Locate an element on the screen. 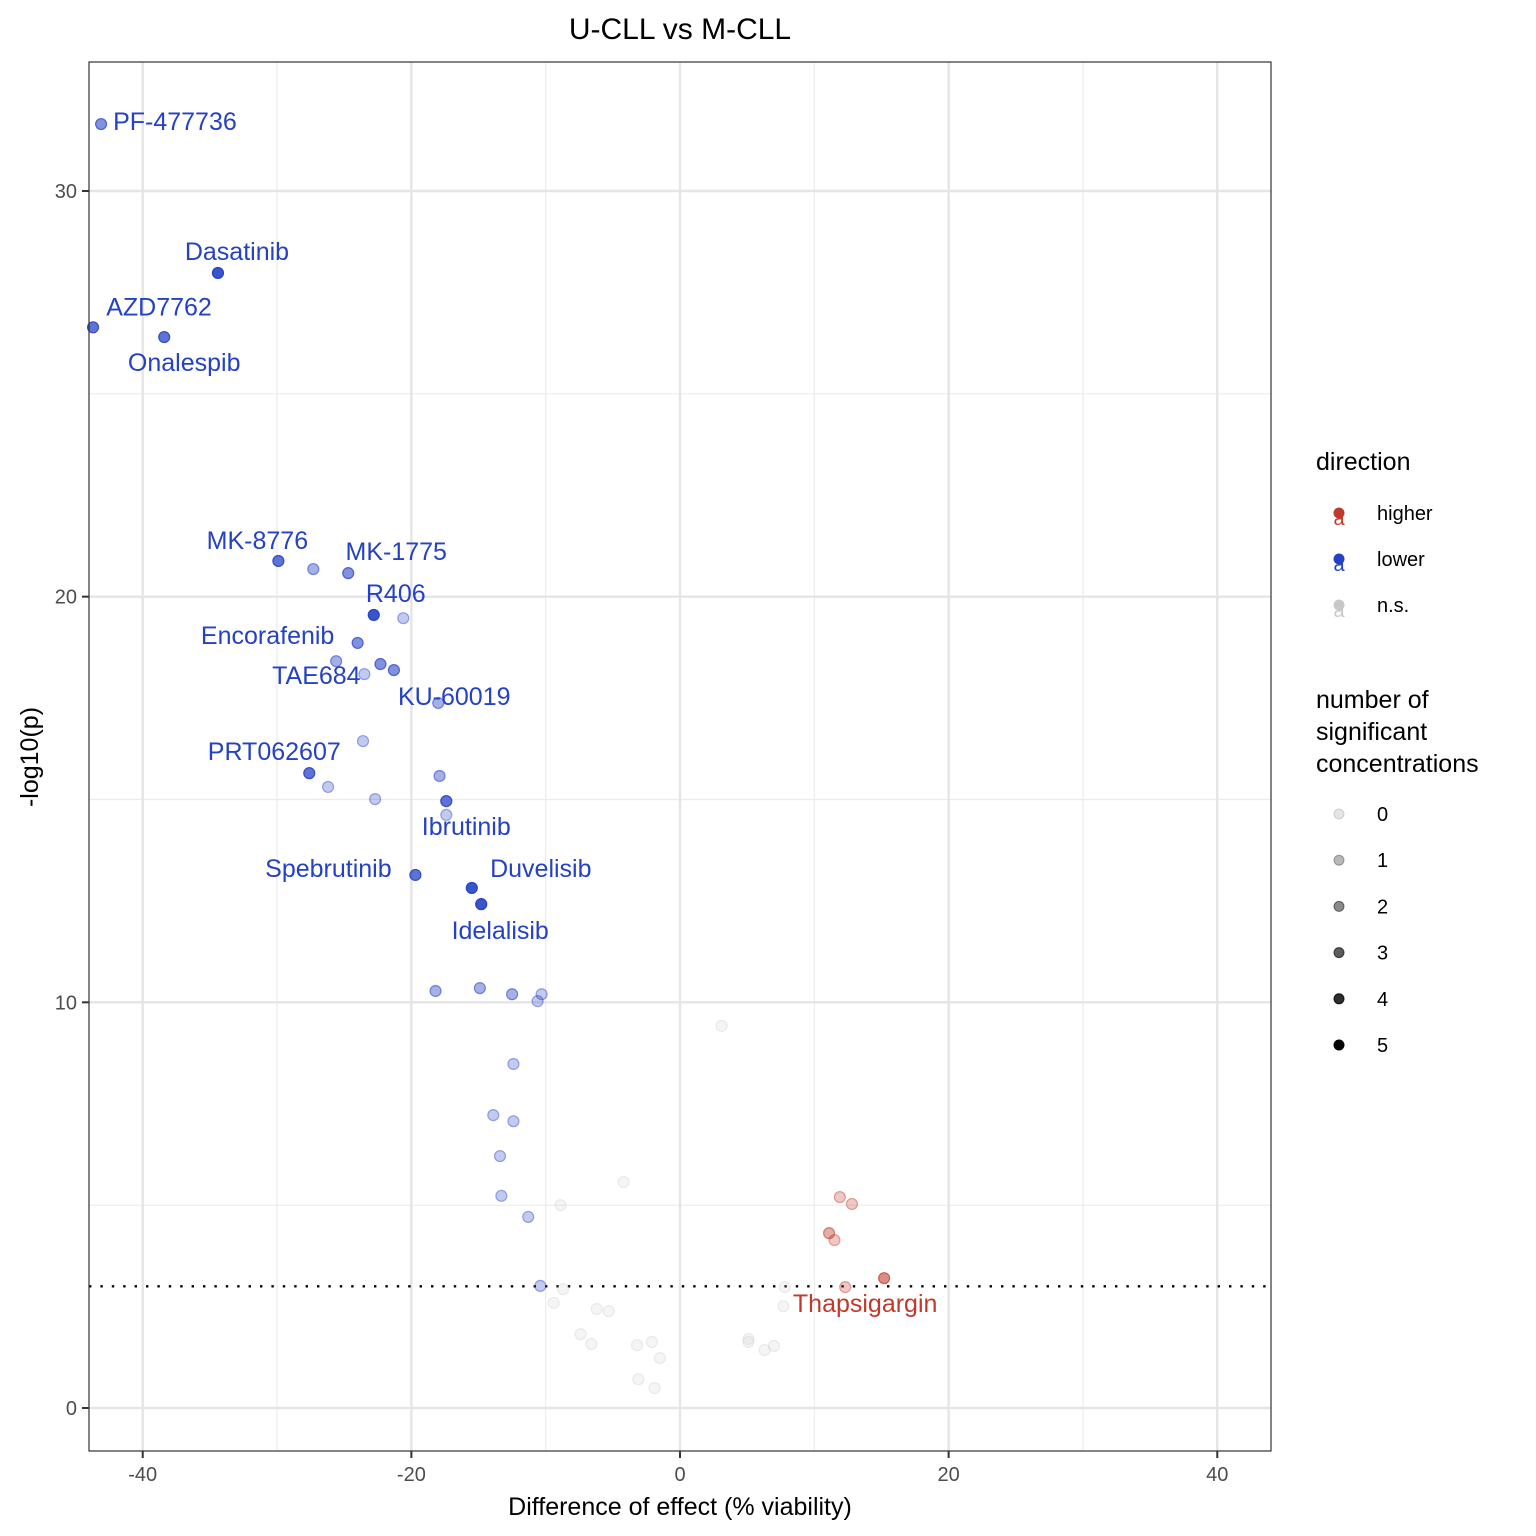 This screenshot has width=1536, height=1536. legend-n-label: 1 is located at coordinates (1382, 861).